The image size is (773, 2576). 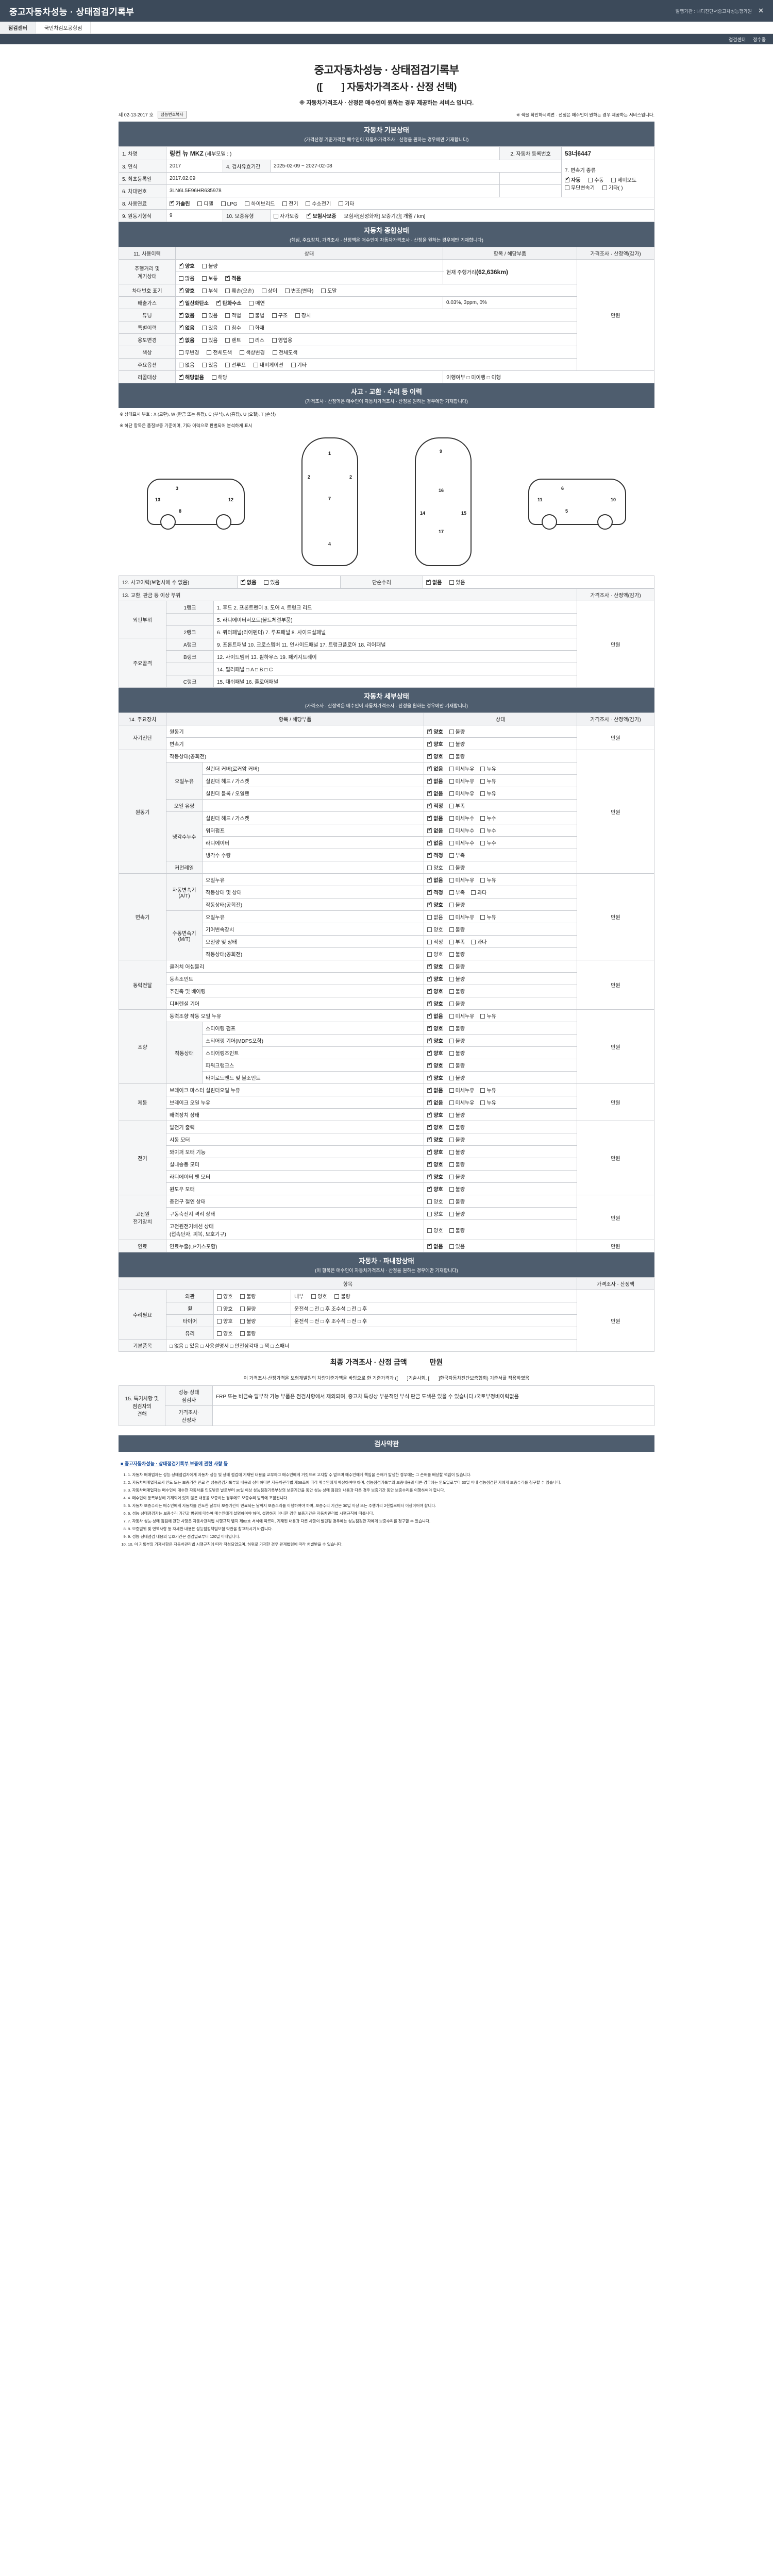 I want to click on detail-state-6-2: 양호 불량, so click(x=500, y=1152).